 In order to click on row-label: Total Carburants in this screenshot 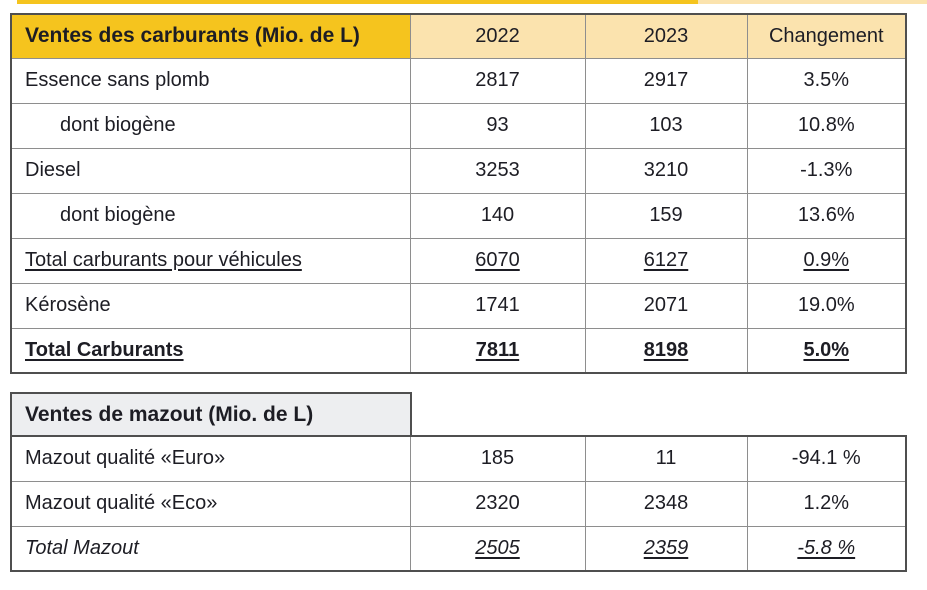, I will do `click(210, 350)`.